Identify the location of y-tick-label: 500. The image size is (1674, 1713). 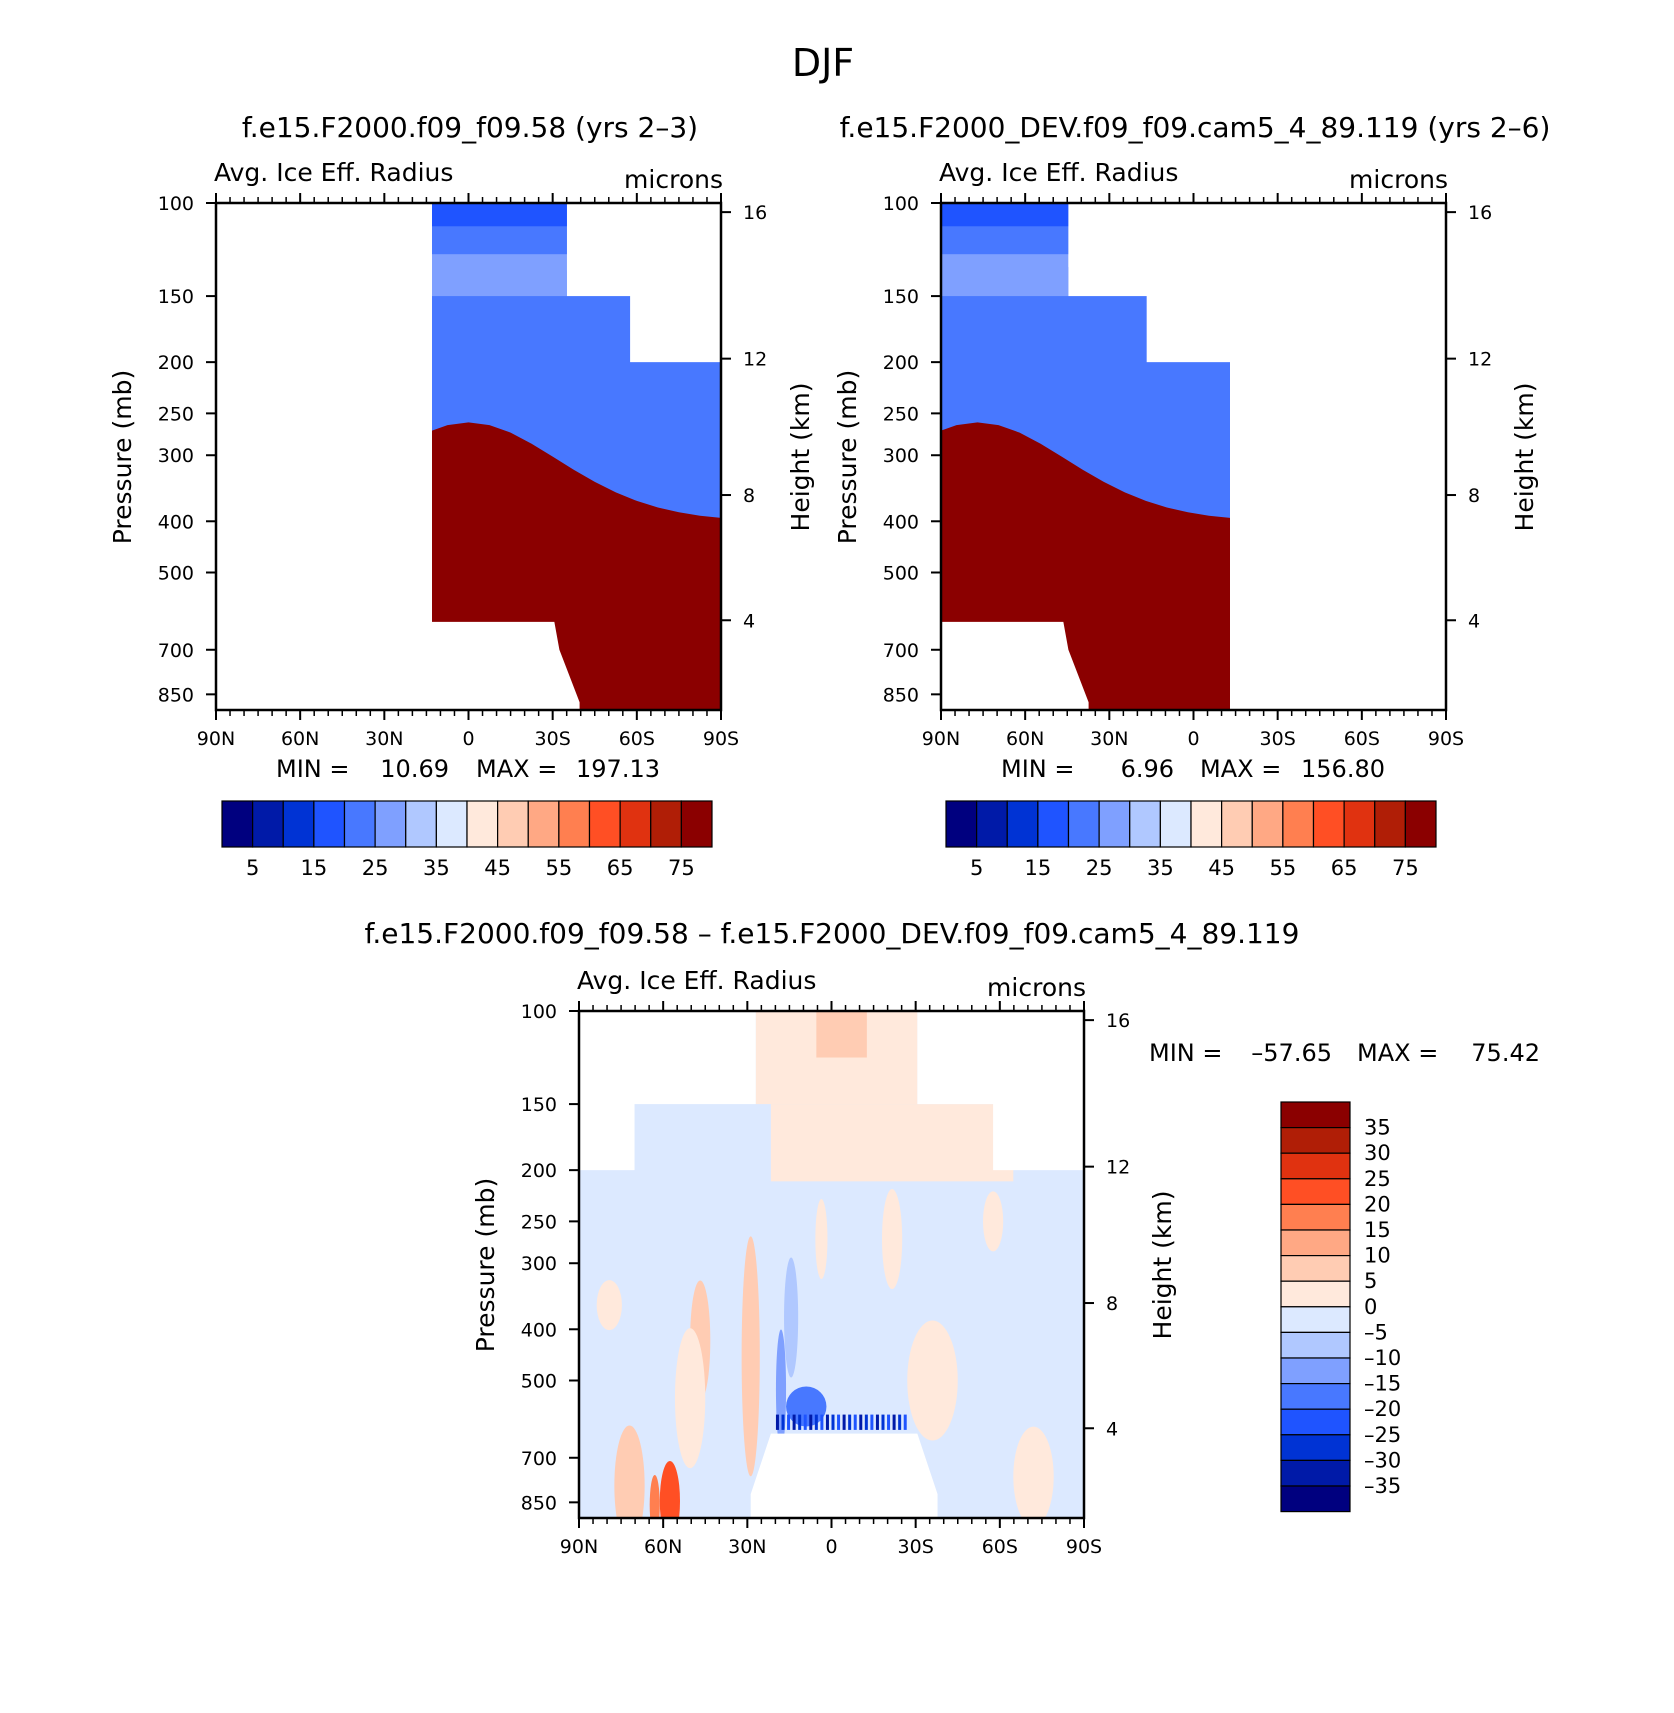
(901, 574).